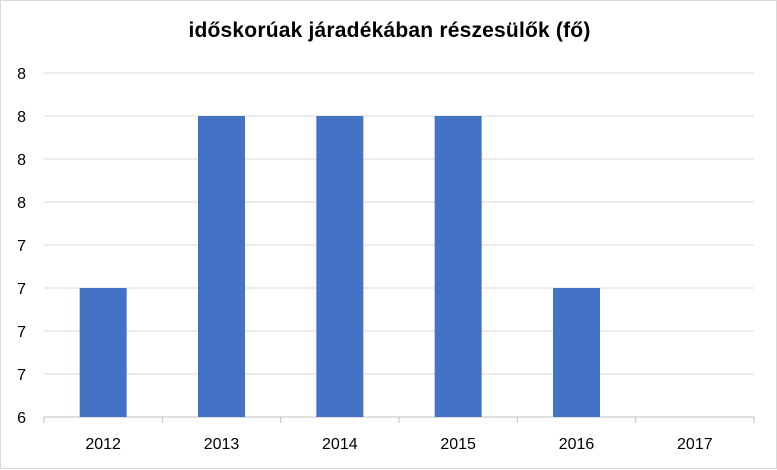 This screenshot has width=777, height=470. What do you see at coordinates (221, 266) in the screenshot?
I see `bar-2013` at bounding box center [221, 266].